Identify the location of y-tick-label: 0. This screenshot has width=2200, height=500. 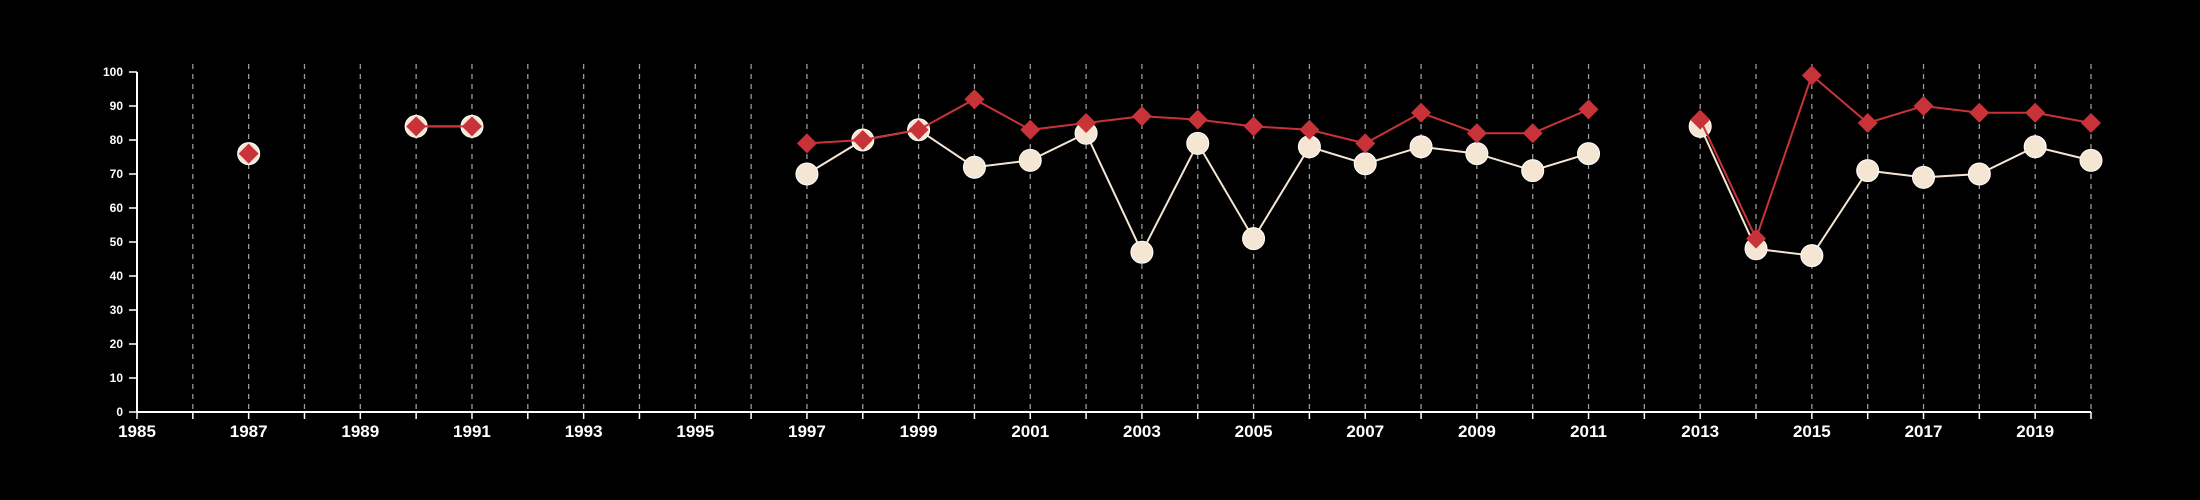
(119, 412).